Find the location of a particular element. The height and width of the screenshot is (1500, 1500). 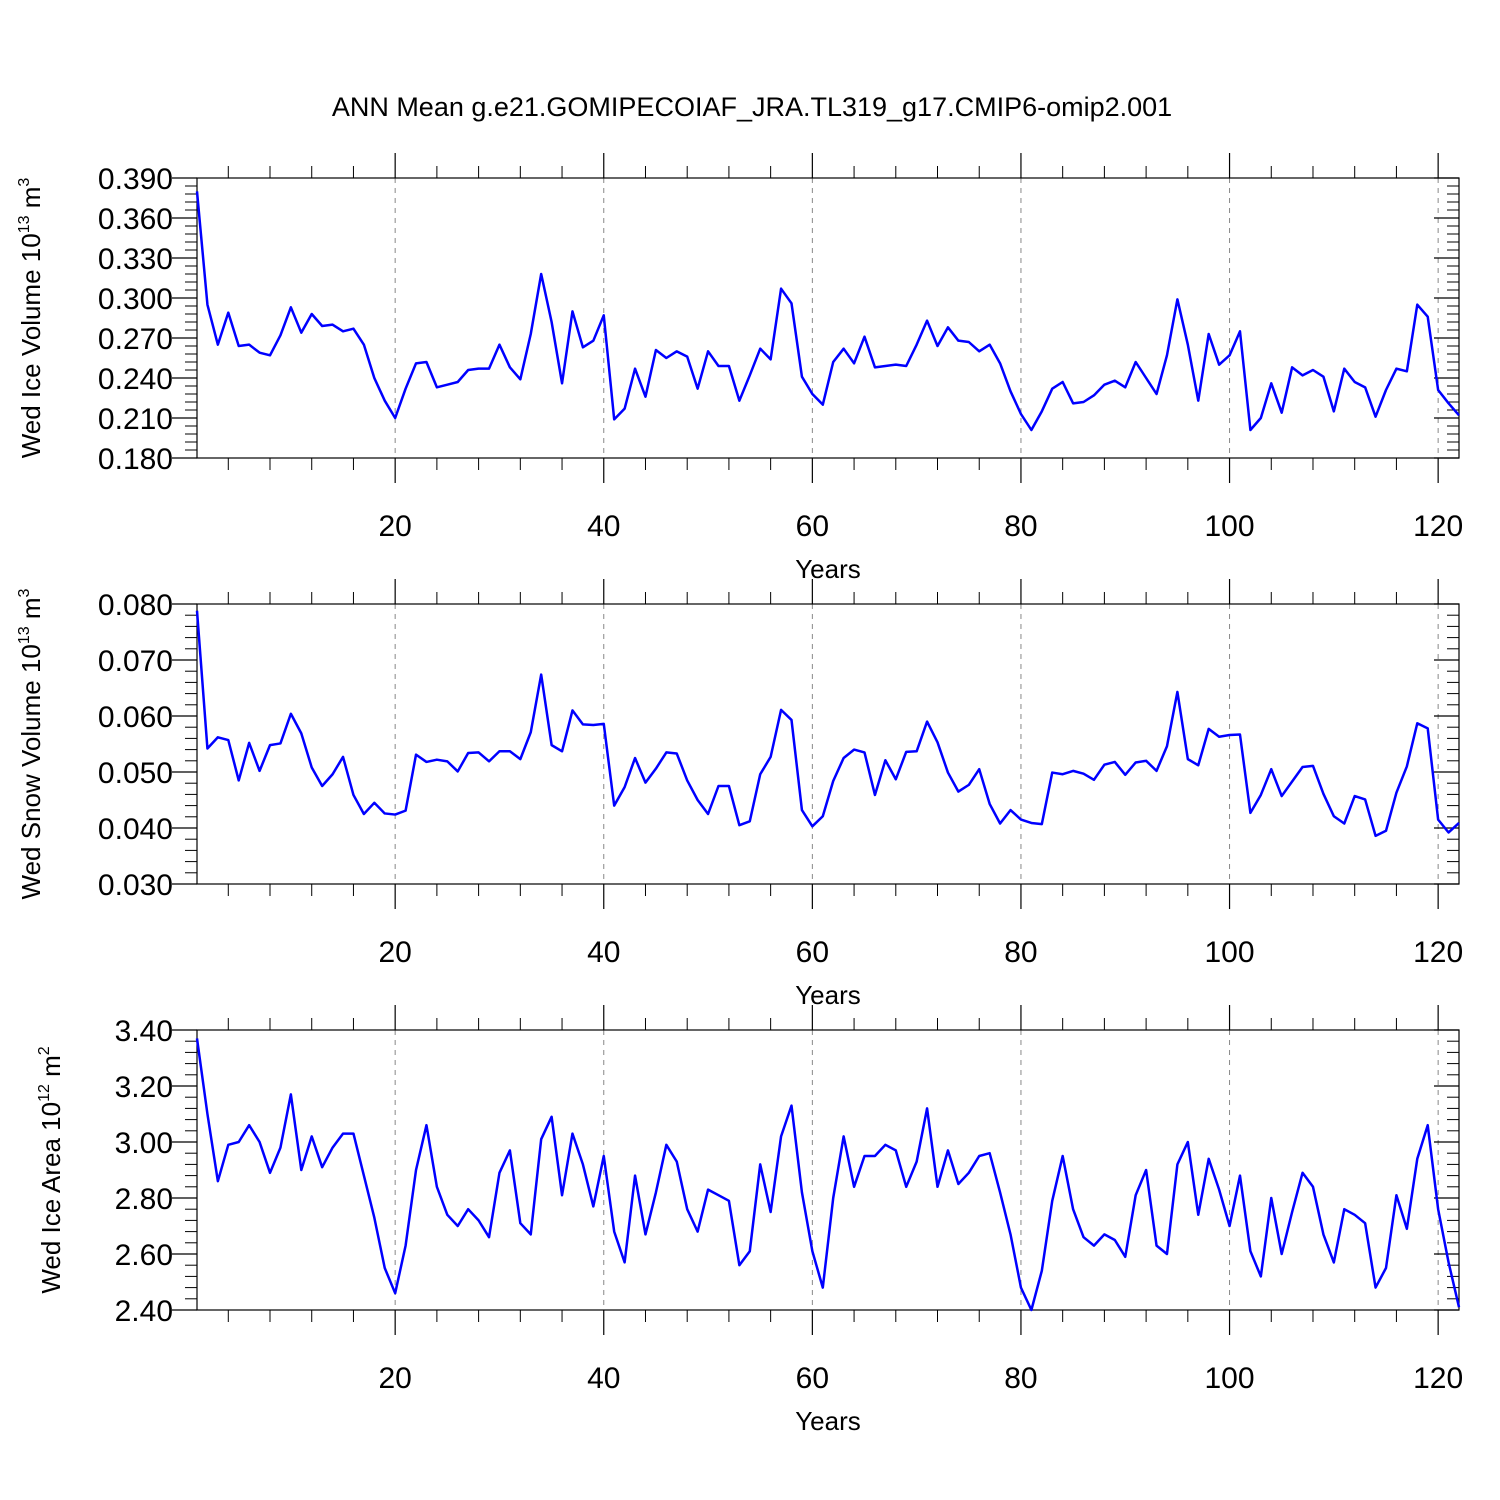

y-tick-label: 2.40 is located at coordinates (144, 1311).